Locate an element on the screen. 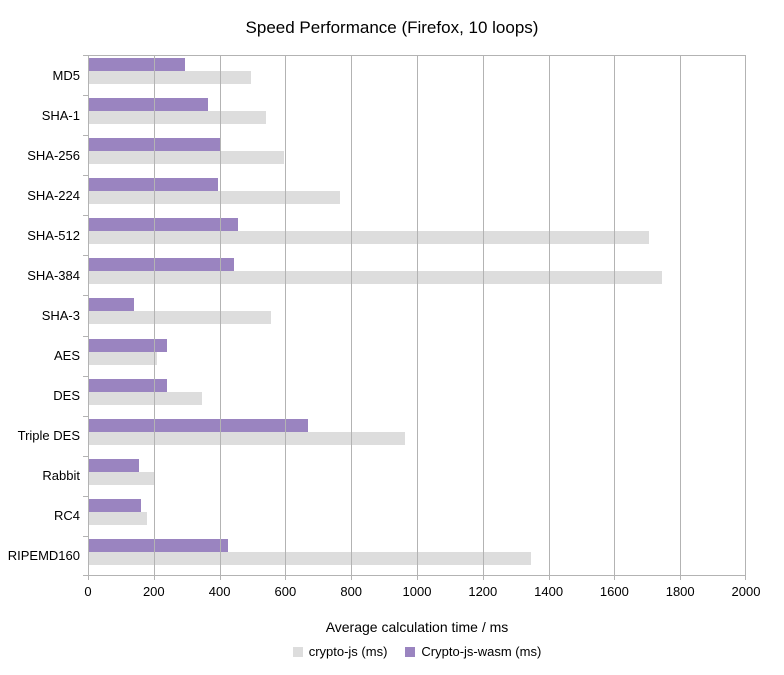 The image size is (784, 675). chart-title: Speed Performance (Firefox, 10 loops) is located at coordinates (392, 27).